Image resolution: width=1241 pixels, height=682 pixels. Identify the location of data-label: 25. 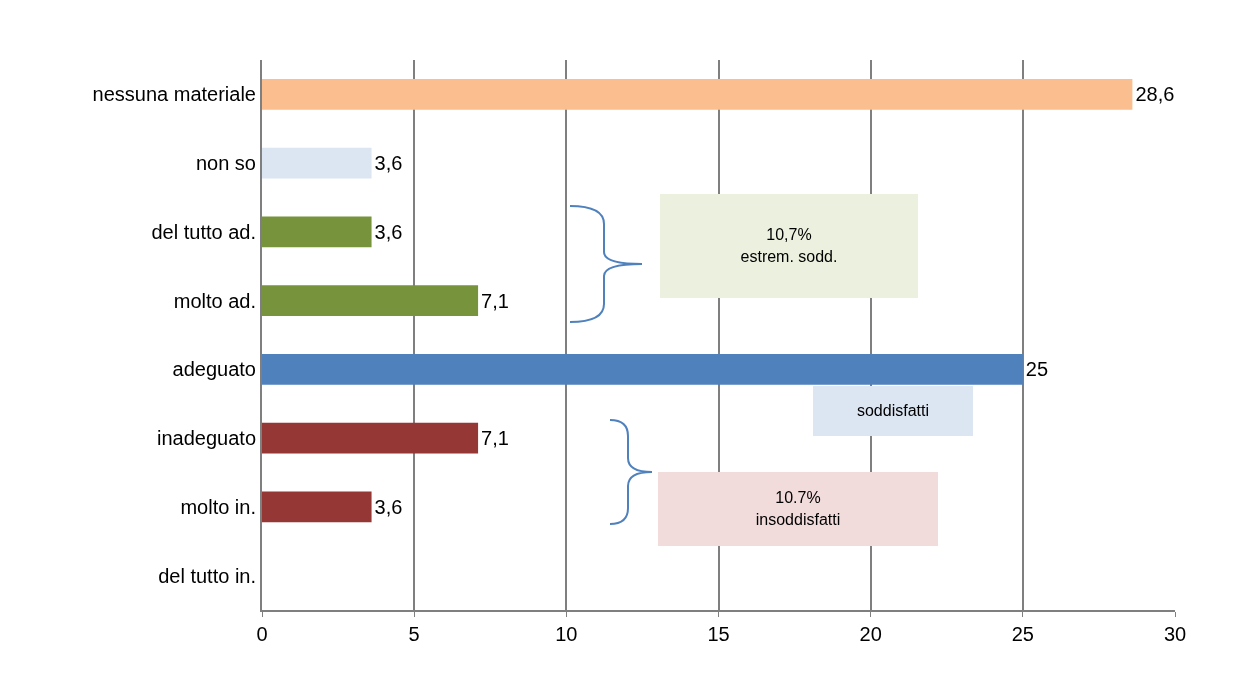
(1037, 369).